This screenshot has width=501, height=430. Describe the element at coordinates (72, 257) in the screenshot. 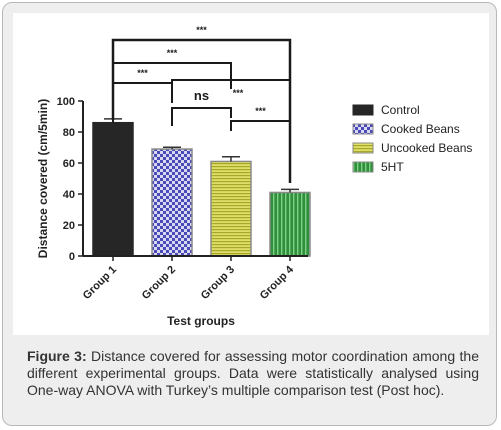

I see `y-tick-label: 0` at that location.